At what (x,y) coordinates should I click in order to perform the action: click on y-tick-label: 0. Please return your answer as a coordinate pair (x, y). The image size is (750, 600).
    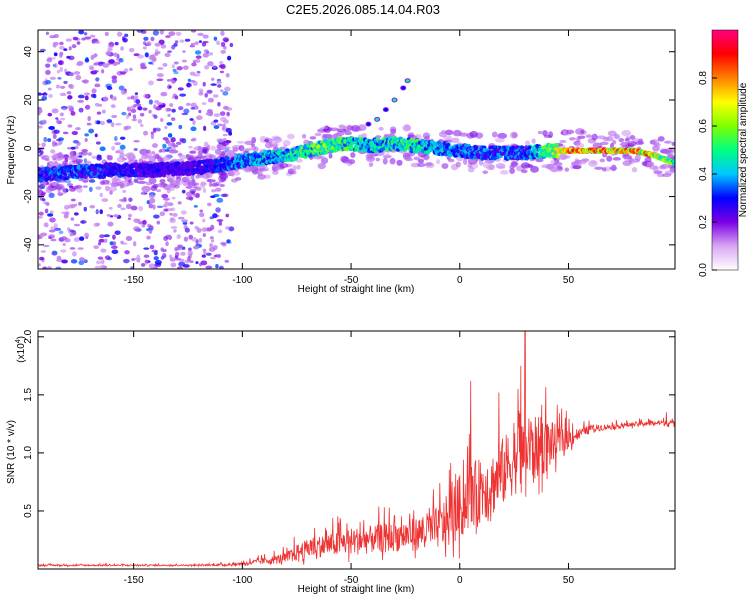
    Looking at the image, I should click on (28, 148).